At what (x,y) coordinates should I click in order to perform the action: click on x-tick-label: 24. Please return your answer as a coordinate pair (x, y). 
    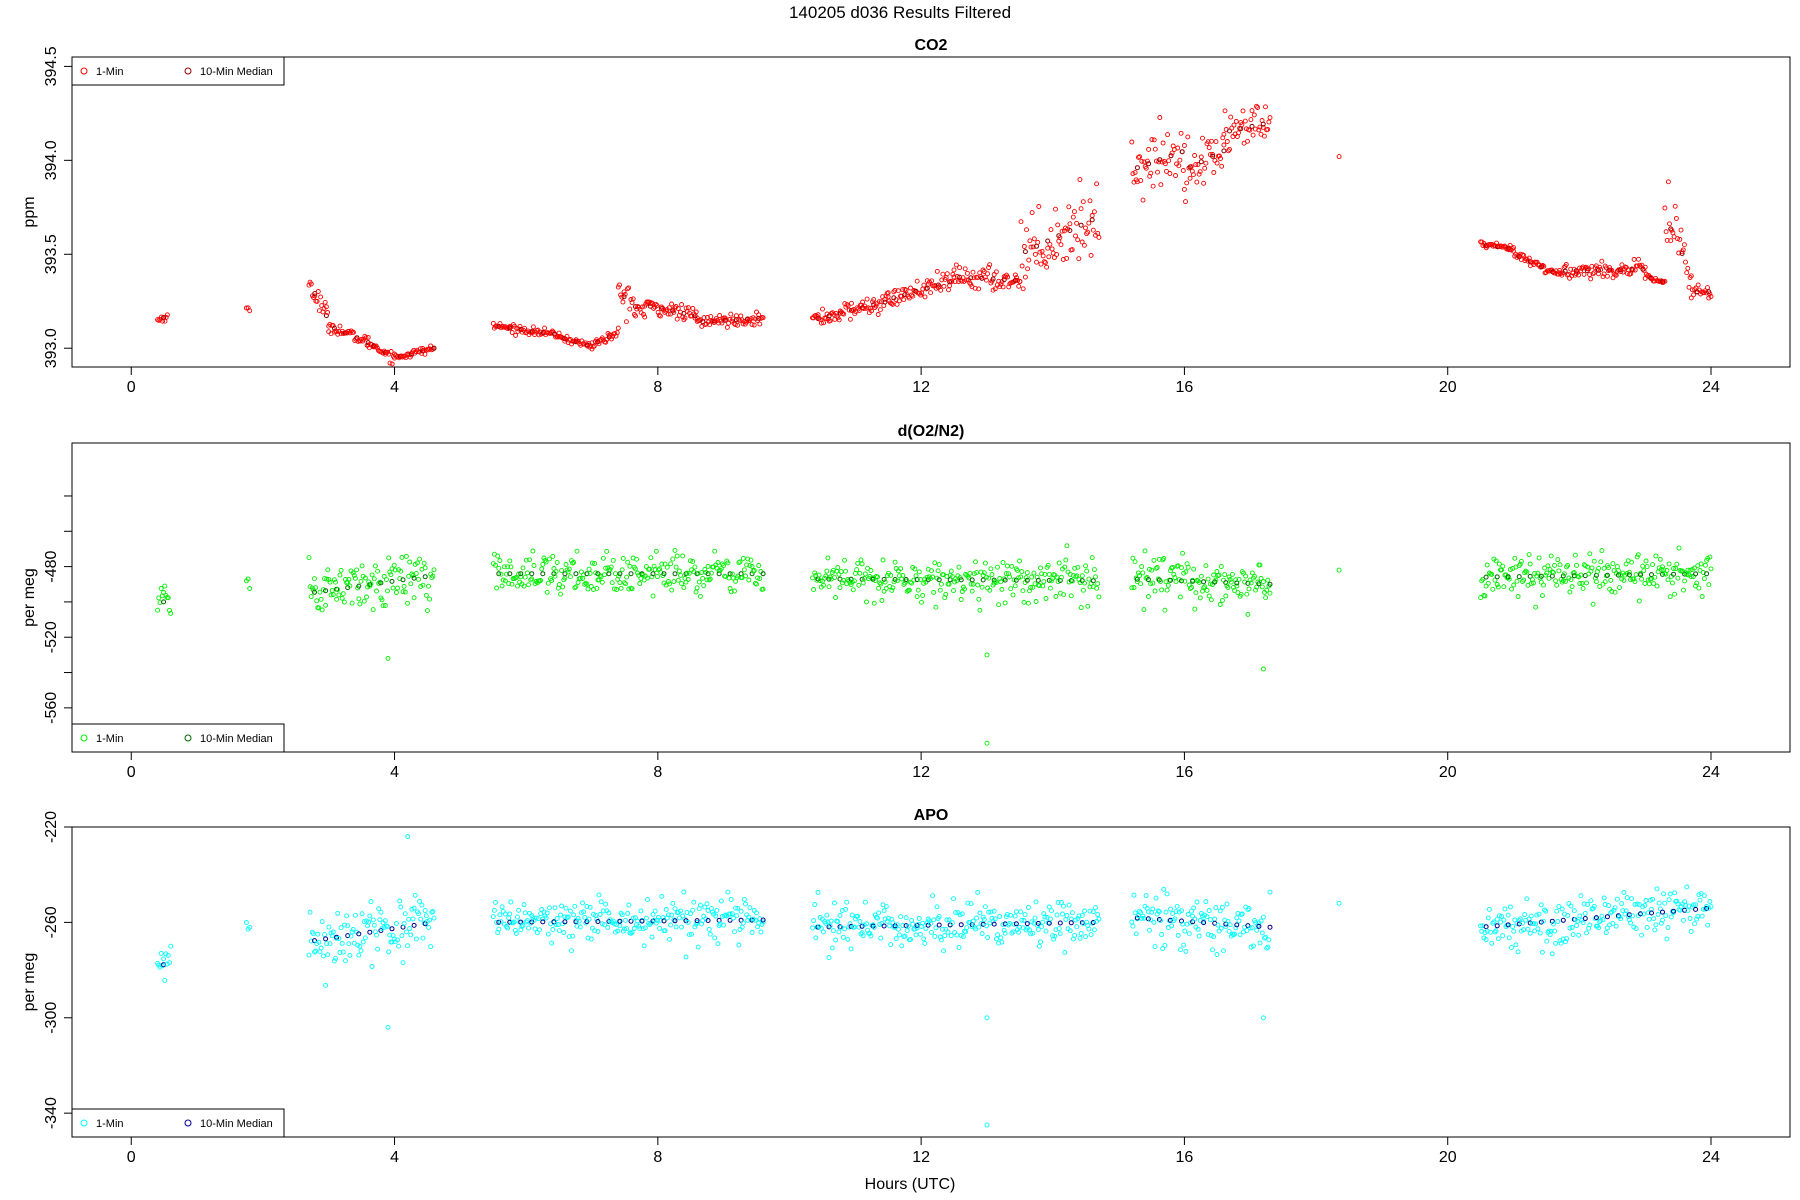
    Looking at the image, I should click on (1711, 772).